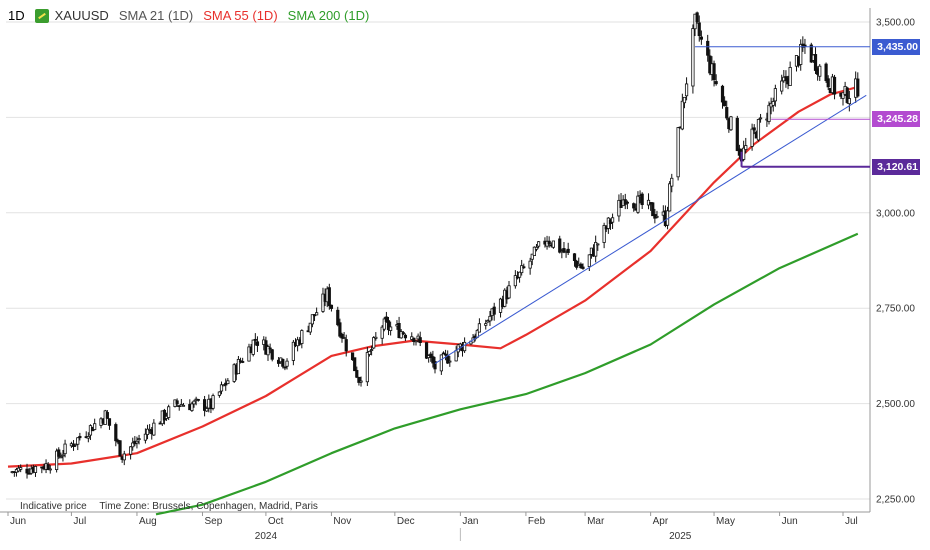  I want to click on legend-sma21: SMA 21 (1D), so click(156, 15).